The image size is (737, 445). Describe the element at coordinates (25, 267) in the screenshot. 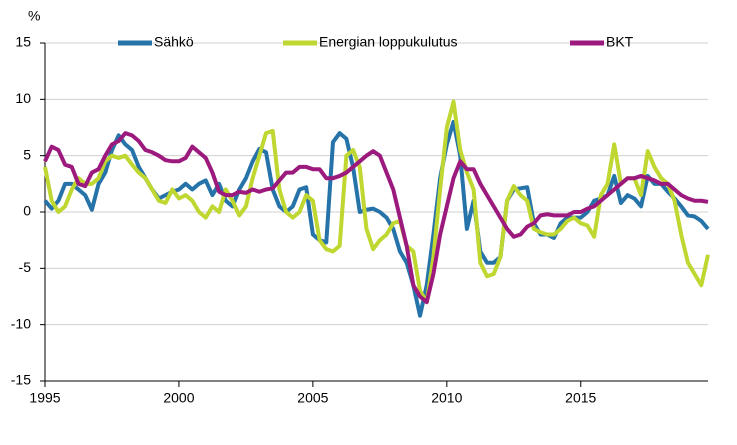

I see `y-tick-label: -5` at that location.